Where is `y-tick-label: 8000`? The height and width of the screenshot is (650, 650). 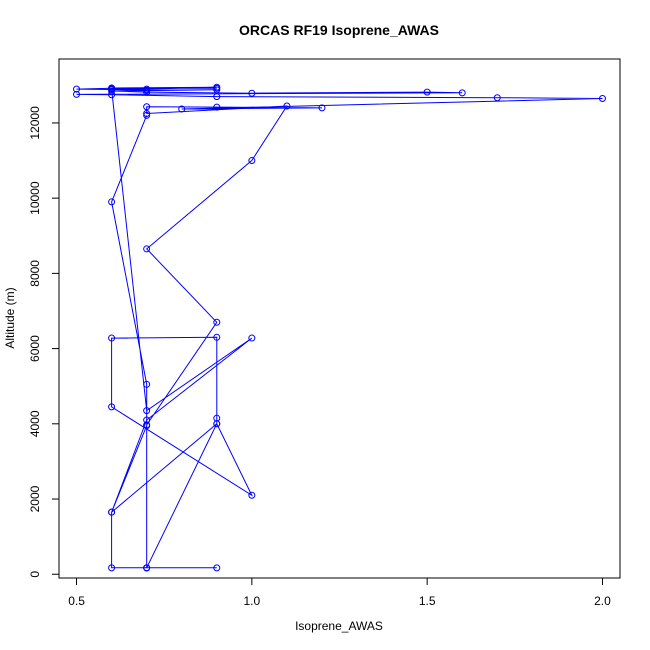 y-tick-label: 8000 is located at coordinates (35, 273).